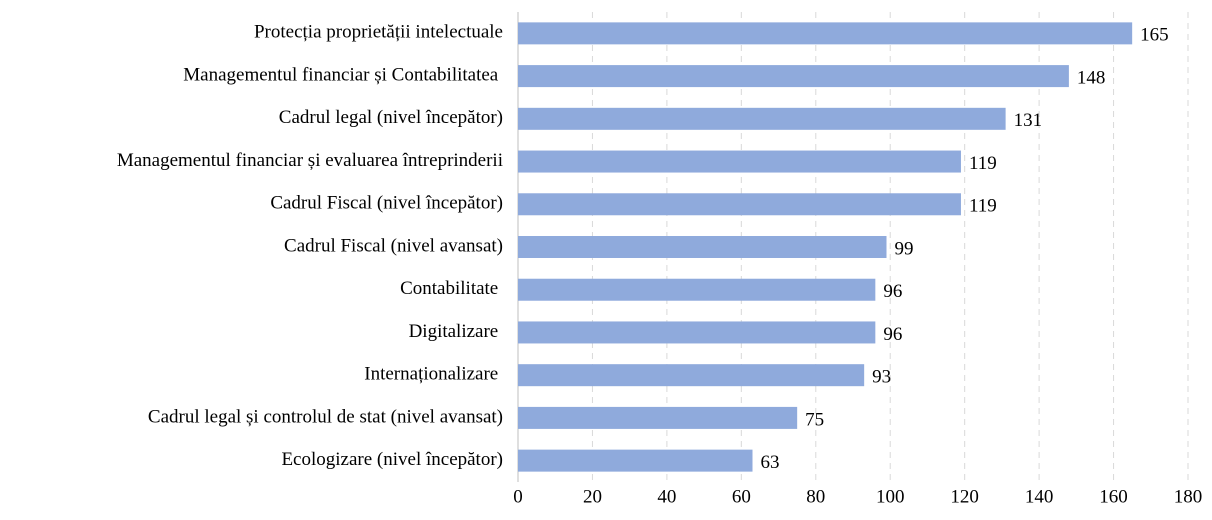 This screenshot has height=520, width=1212. What do you see at coordinates (433, 374) in the screenshot?
I see `y-tick-label: Internaționalizare` at bounding box center [433, 374].